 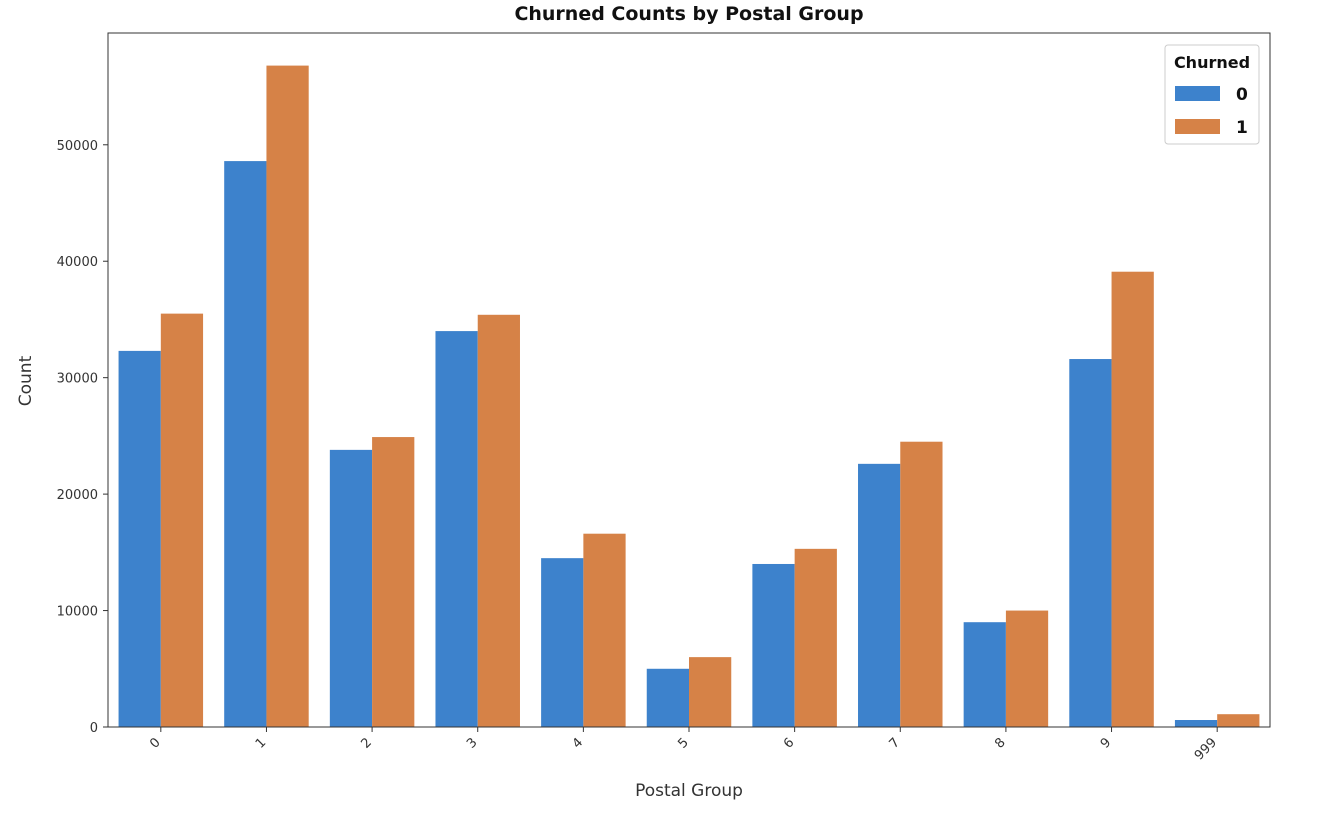 I want to click on y-axis-label: Count, so click(x=26, y=380).